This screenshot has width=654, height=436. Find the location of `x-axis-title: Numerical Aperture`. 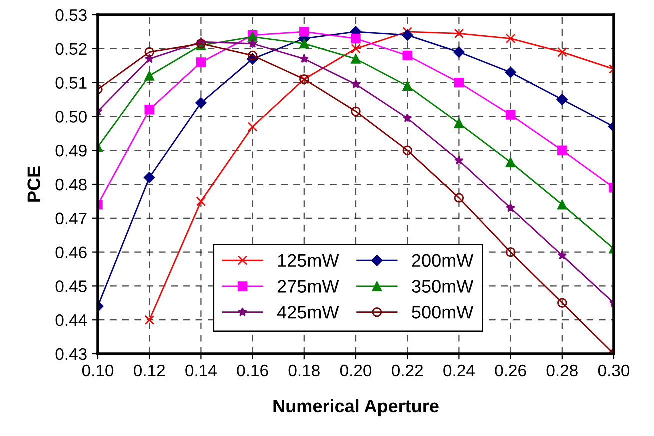

x-axis-title: Numerical Aperture is located at coordinates (356, 407).